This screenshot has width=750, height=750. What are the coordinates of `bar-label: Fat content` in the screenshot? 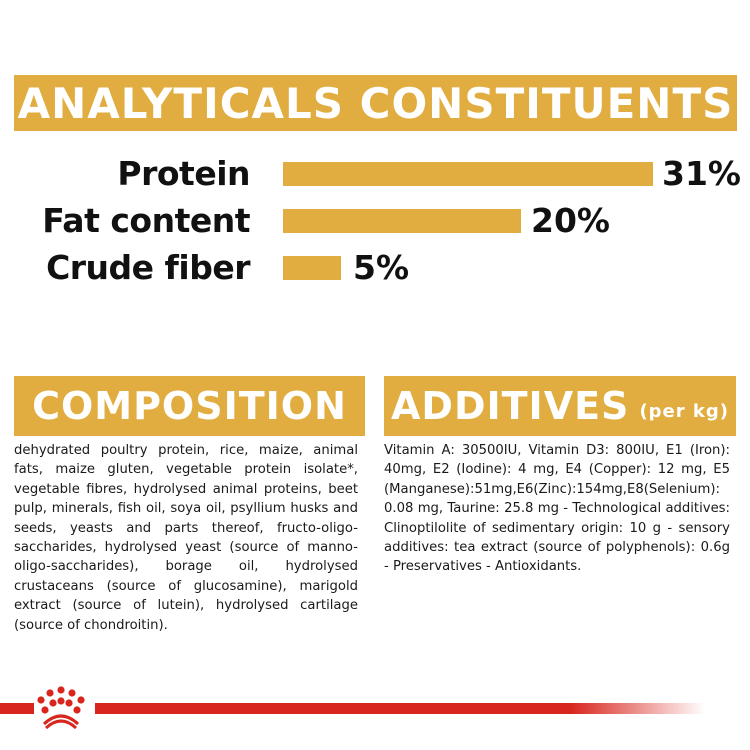 It's located at (146, 220).